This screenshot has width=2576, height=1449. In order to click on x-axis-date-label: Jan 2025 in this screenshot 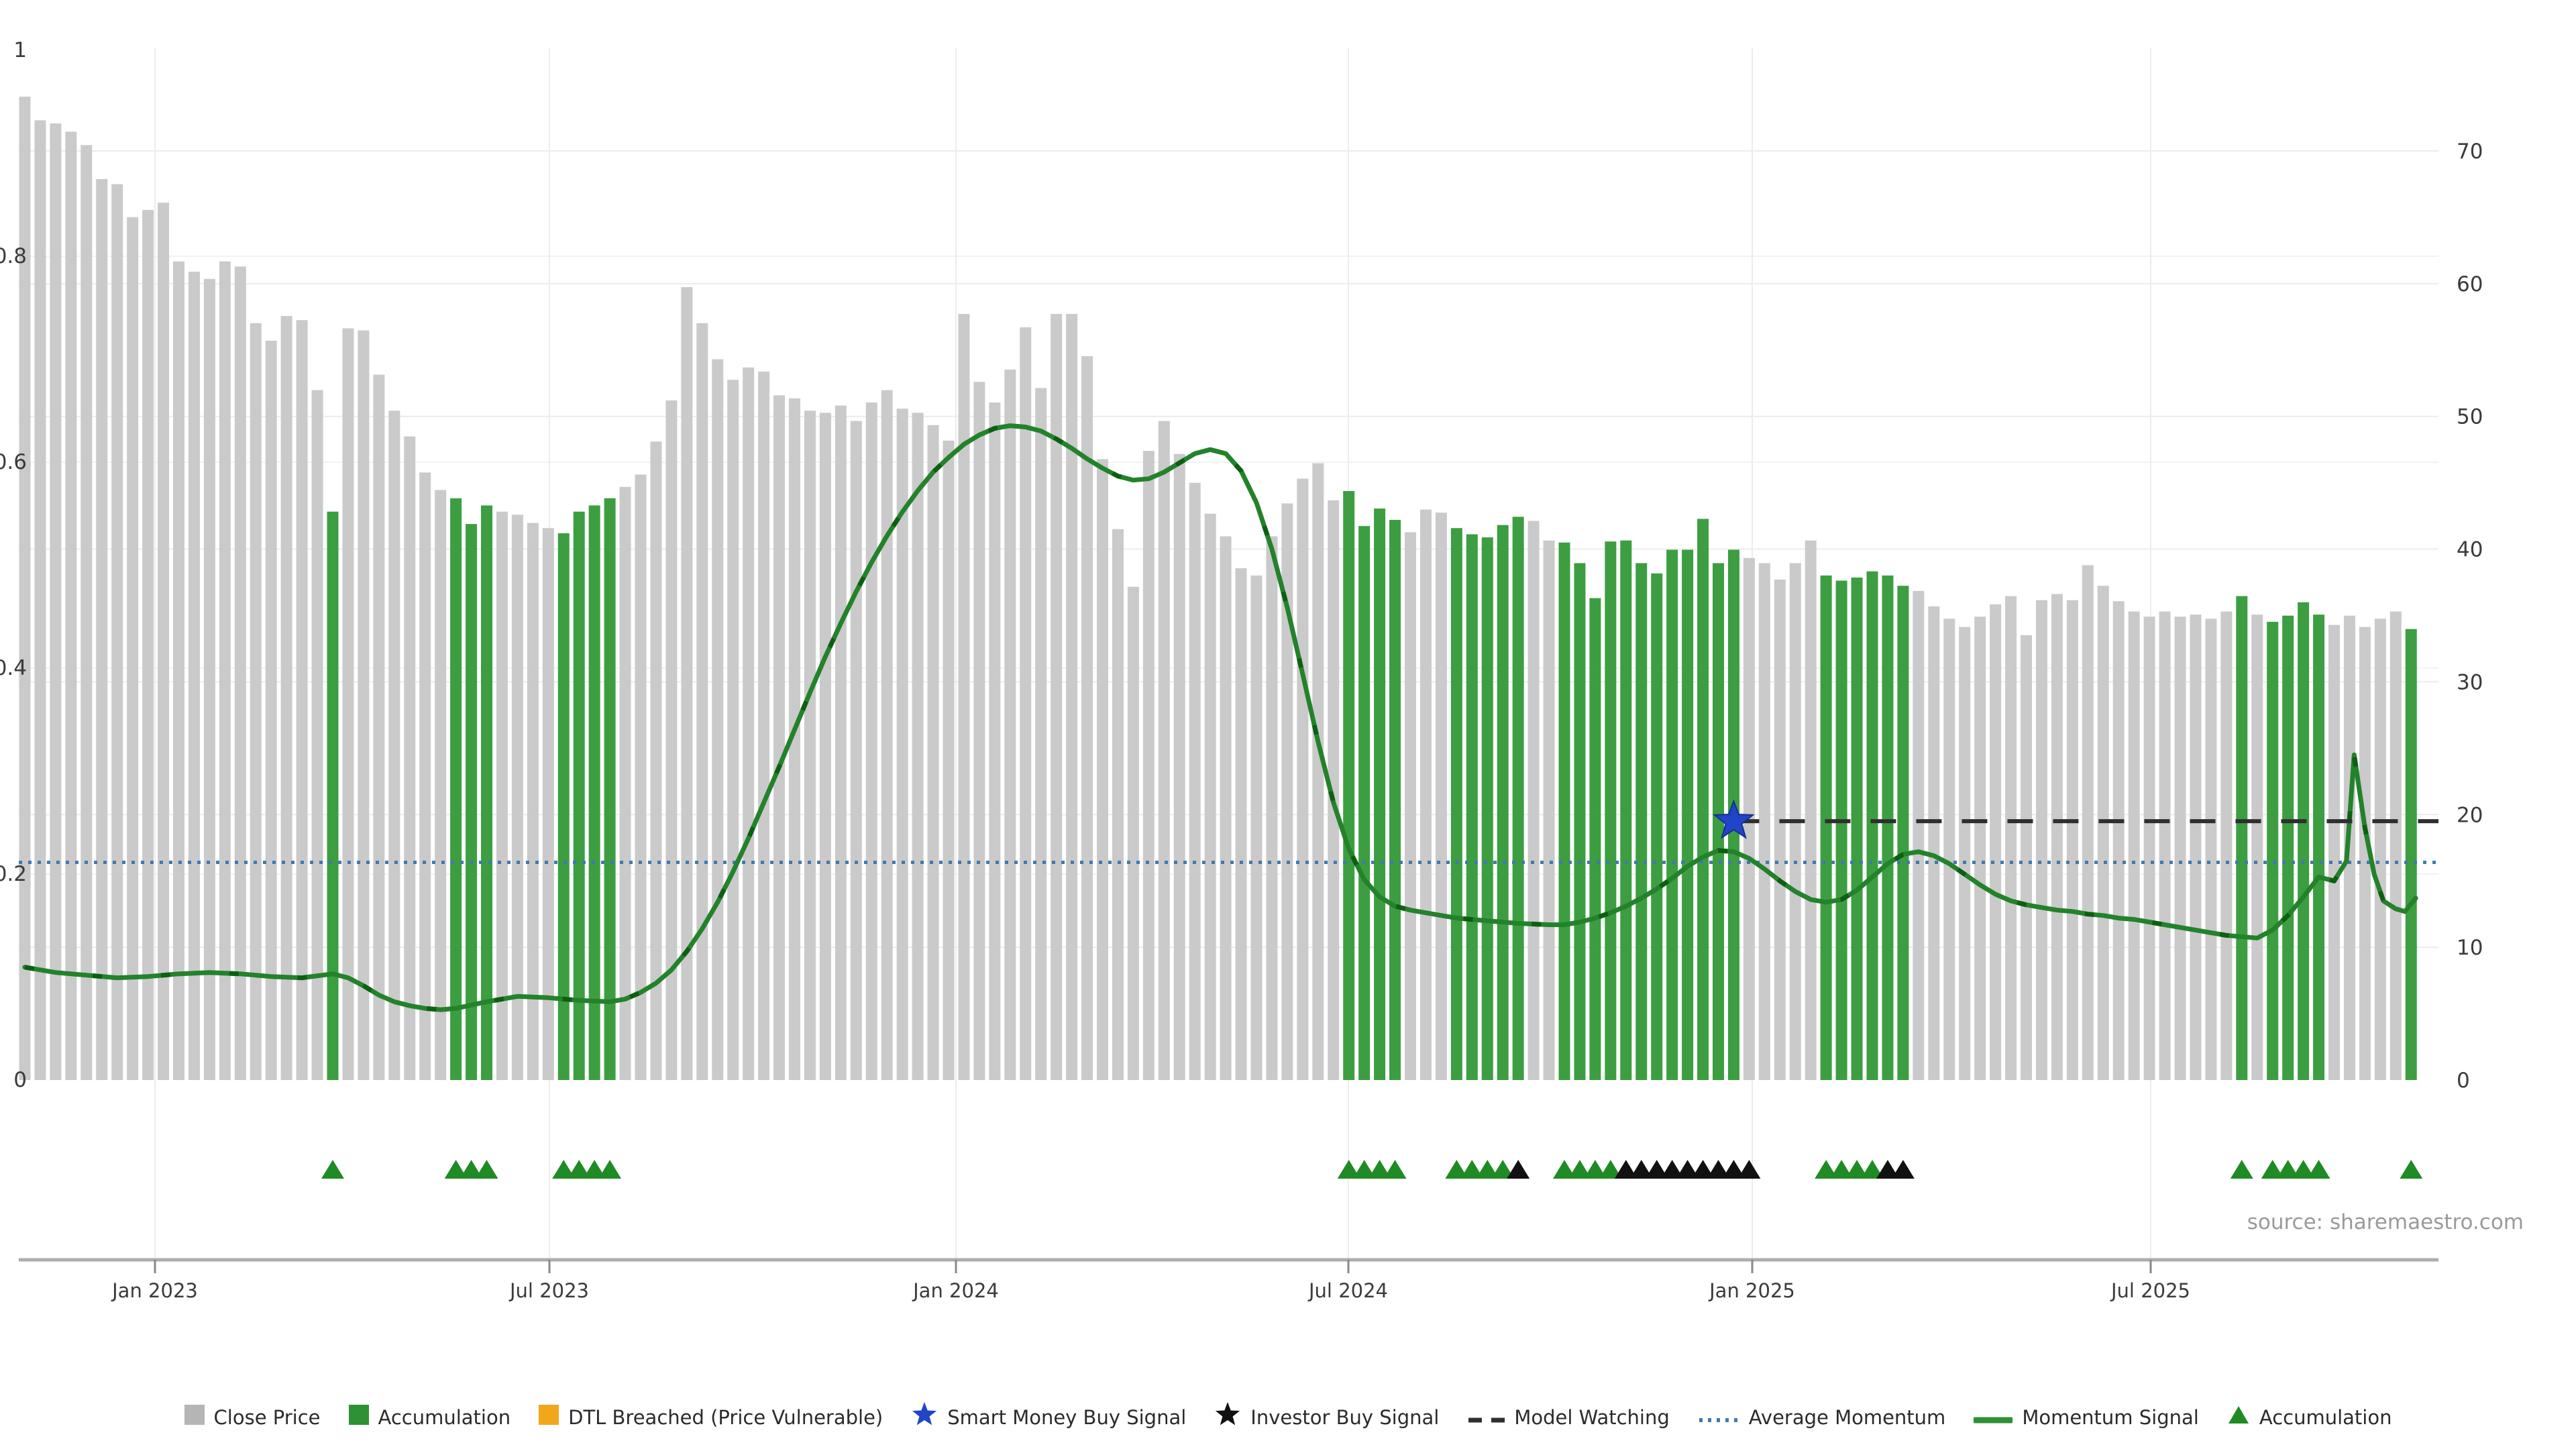, I will do `click(1751, 1290)`.